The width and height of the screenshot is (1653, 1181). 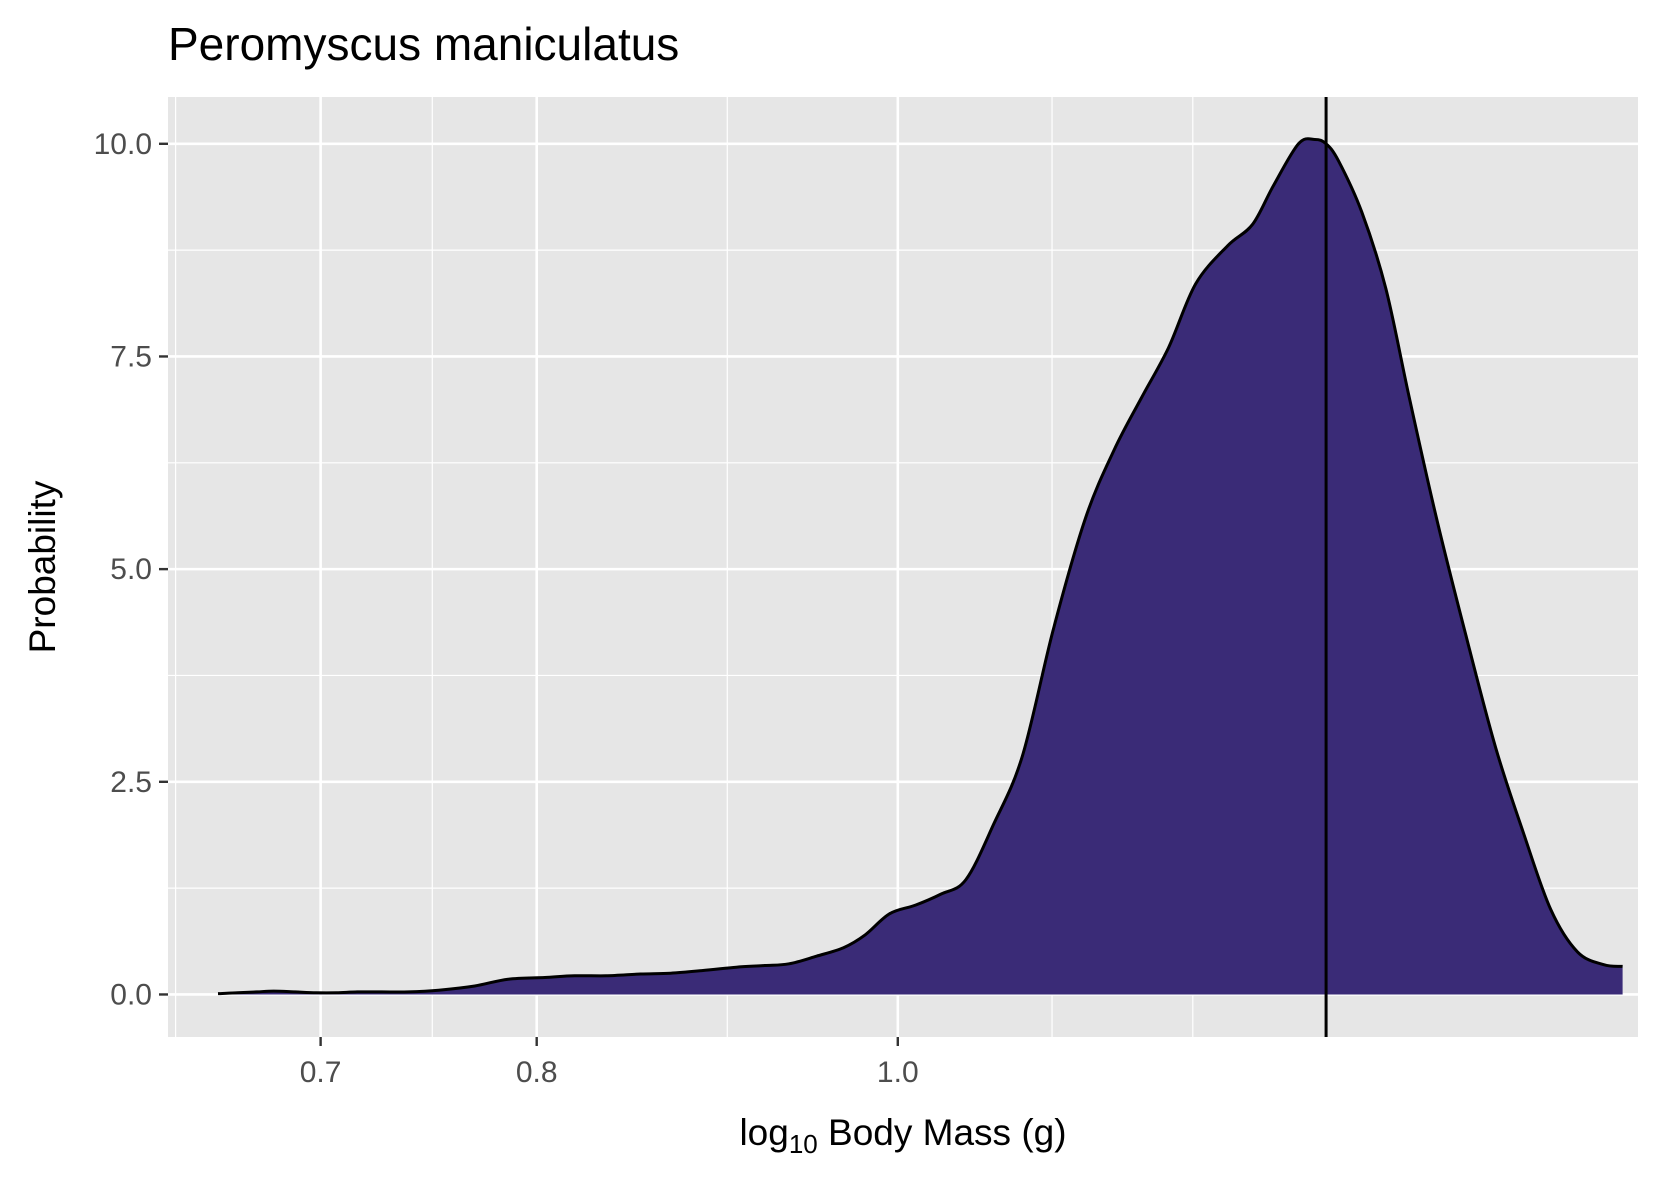 What do you see at coordinates (123, 144) in the screenshot?
I see `y-tick-label-4: 10.0` at bounding box center [123, 144].